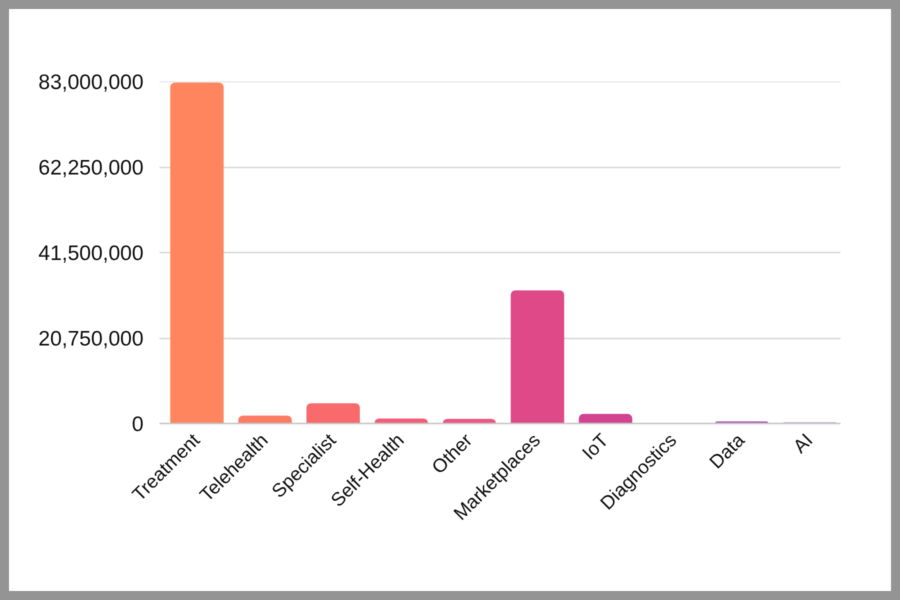  Describe the element at coordinates (91, 168) in the screenshot. I see `y-tick-label: 62,250,000` at that location.